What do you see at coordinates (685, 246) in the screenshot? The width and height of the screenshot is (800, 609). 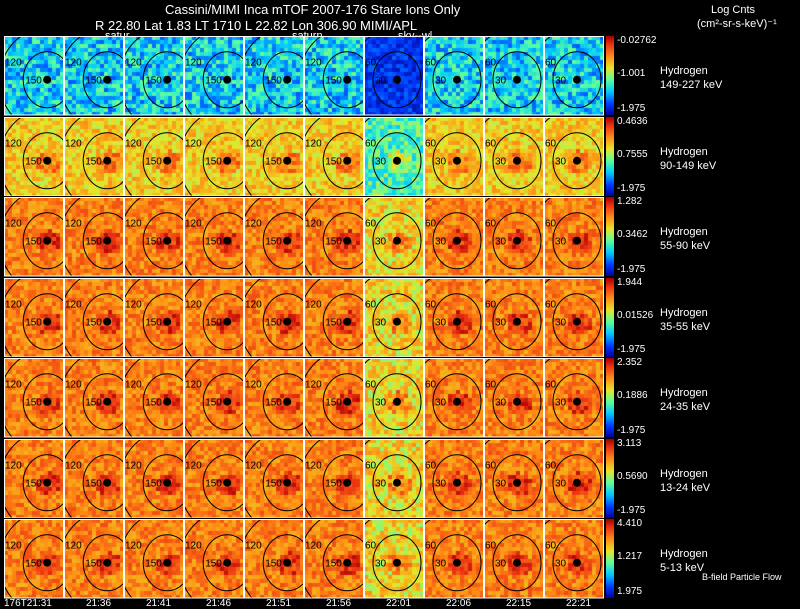 I see `energy-label: 55-90 keV` at bounding box center [685, 246].